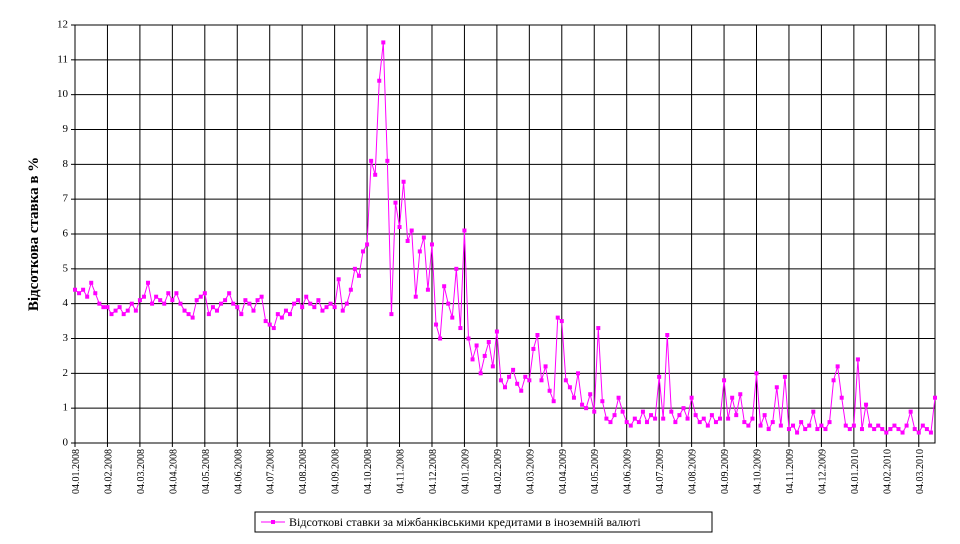  What do you see at coordinates (66, 373) in the screenshot?
I see `y-tick-label: 2` at bounding box center [66, 373].